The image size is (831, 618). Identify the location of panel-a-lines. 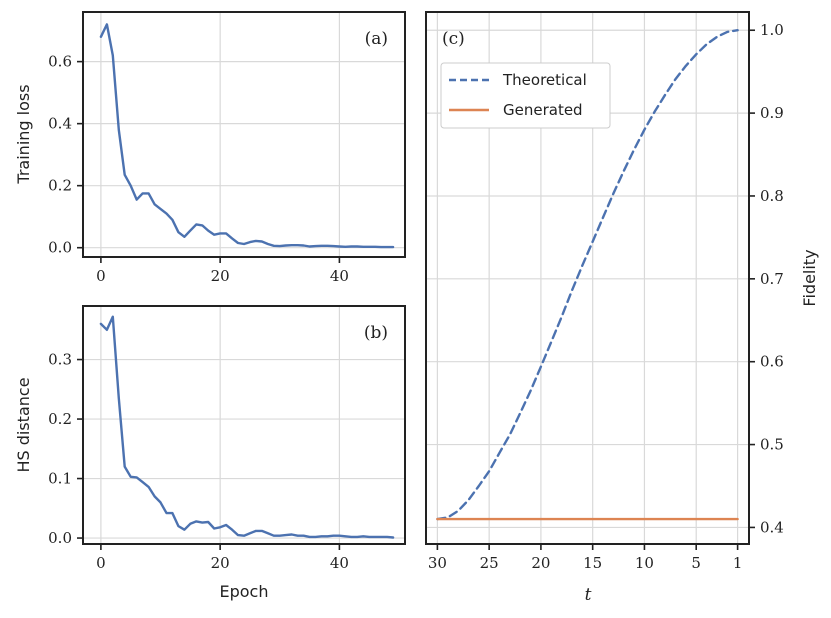
(247, 136).